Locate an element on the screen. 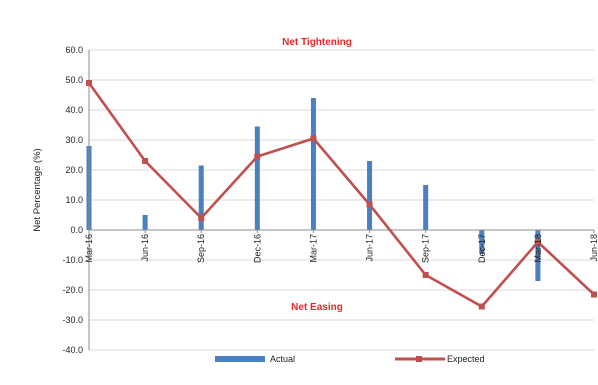 This screenshot has width=598, height=385. x-tick-label: Dec-16 is located at coordinates (257, 248).